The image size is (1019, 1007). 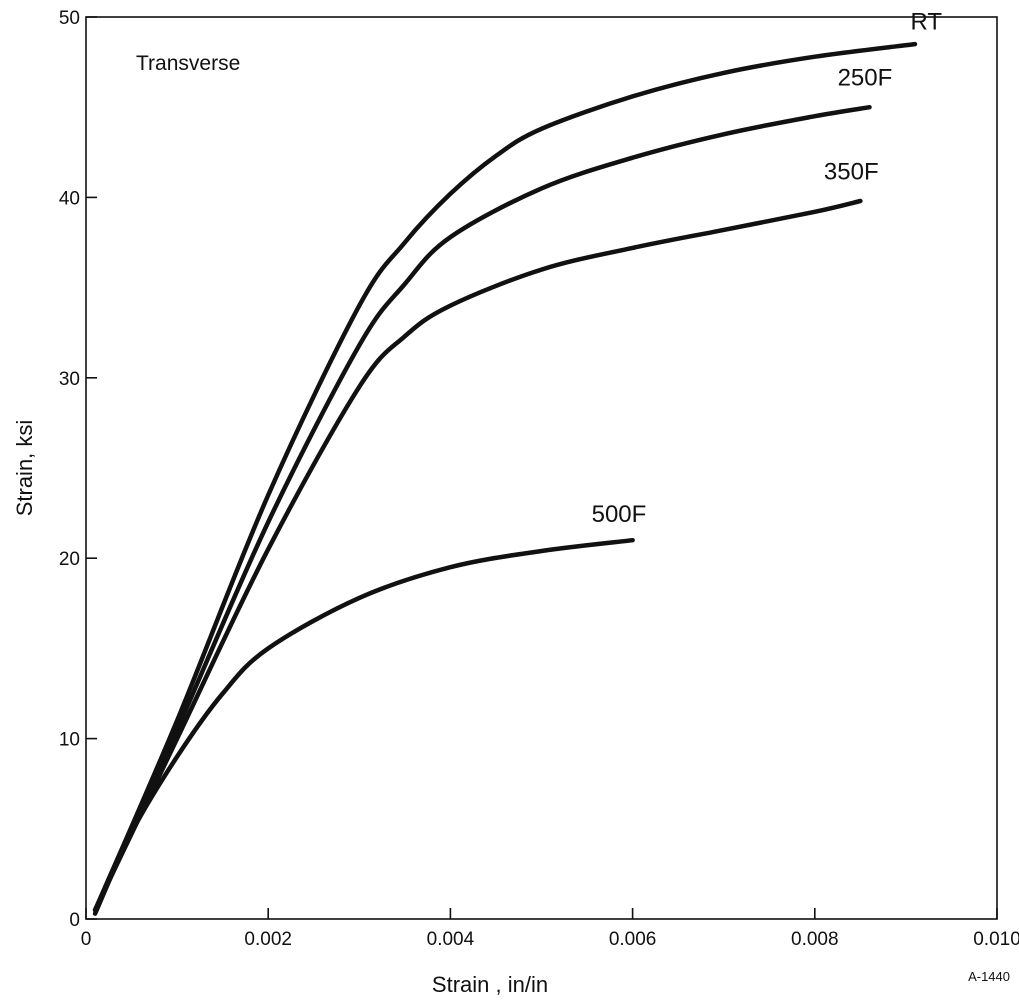 What do you see at coordinates (865, 78) in the screenshot?
I see `curve-label-250f: 250F` at bounding box center [865, 78].